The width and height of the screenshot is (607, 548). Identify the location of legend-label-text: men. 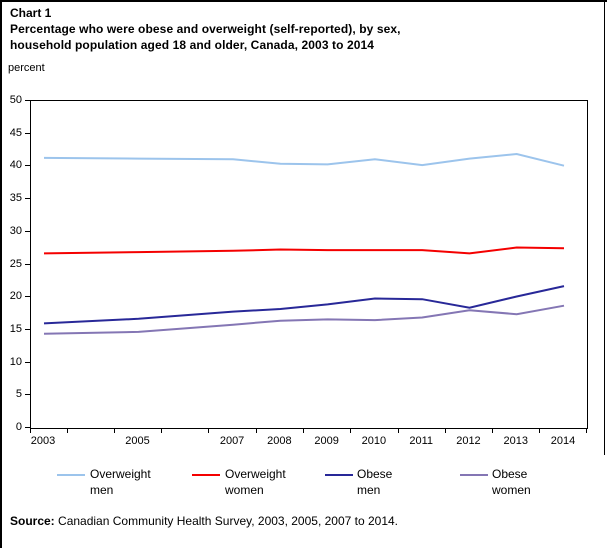
(102, 490).